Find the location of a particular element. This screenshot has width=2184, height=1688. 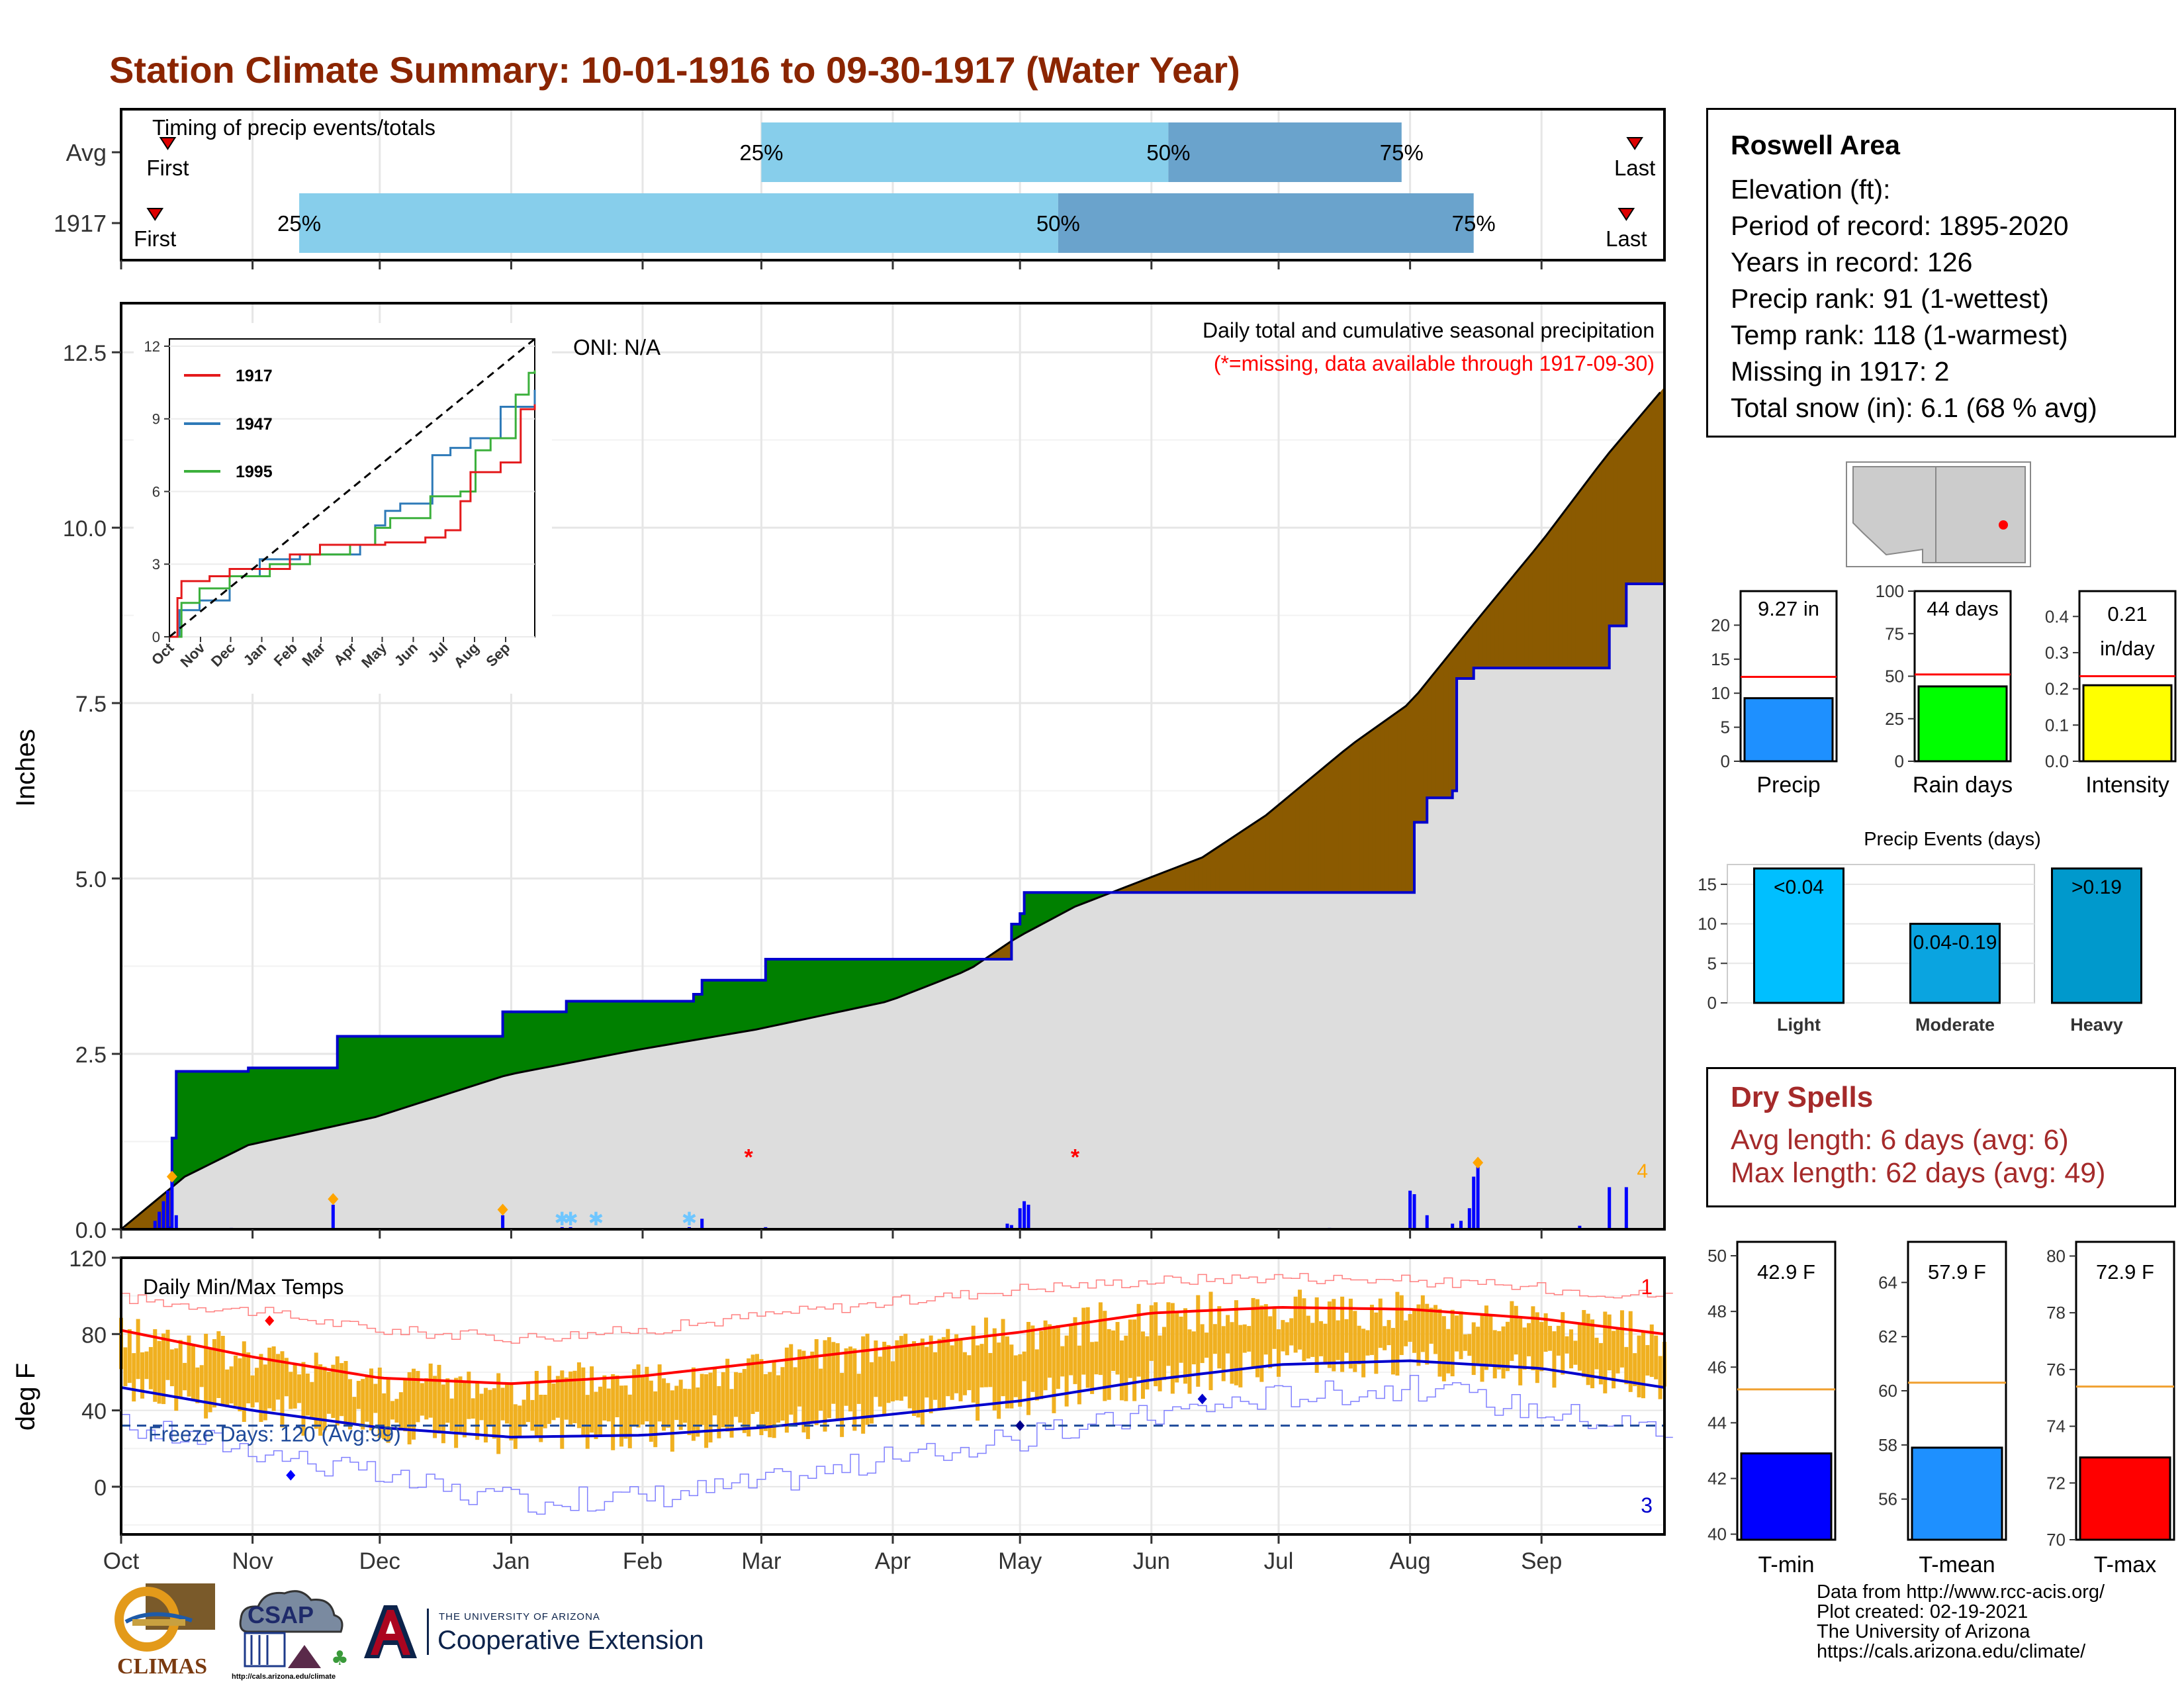

temp-gauge-tick-label: 64 is located at coordinates (1888, 1282).